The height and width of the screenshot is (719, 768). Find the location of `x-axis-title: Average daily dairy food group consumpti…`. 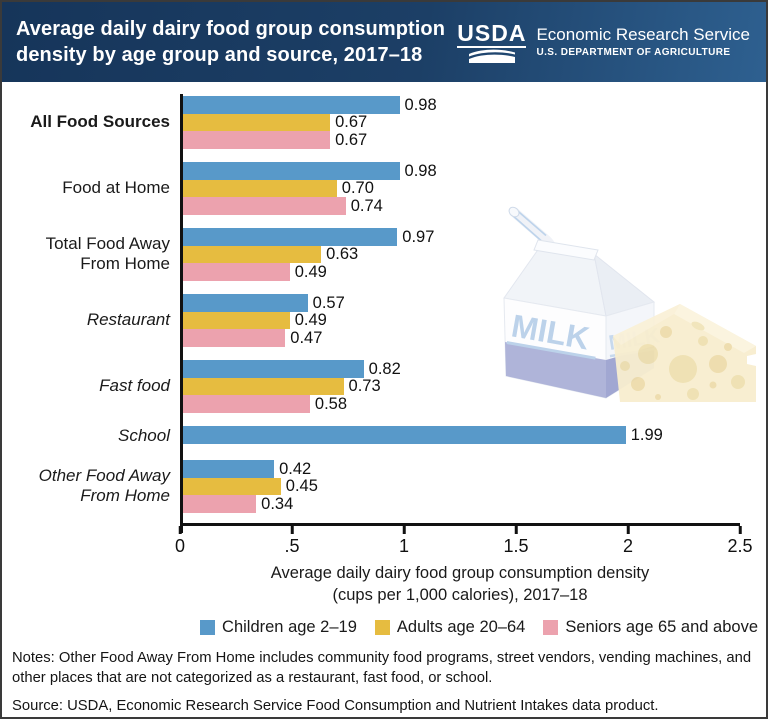

x-axis-title: Average daily dairy food group consumpti… is located at coordinates (460, 584).